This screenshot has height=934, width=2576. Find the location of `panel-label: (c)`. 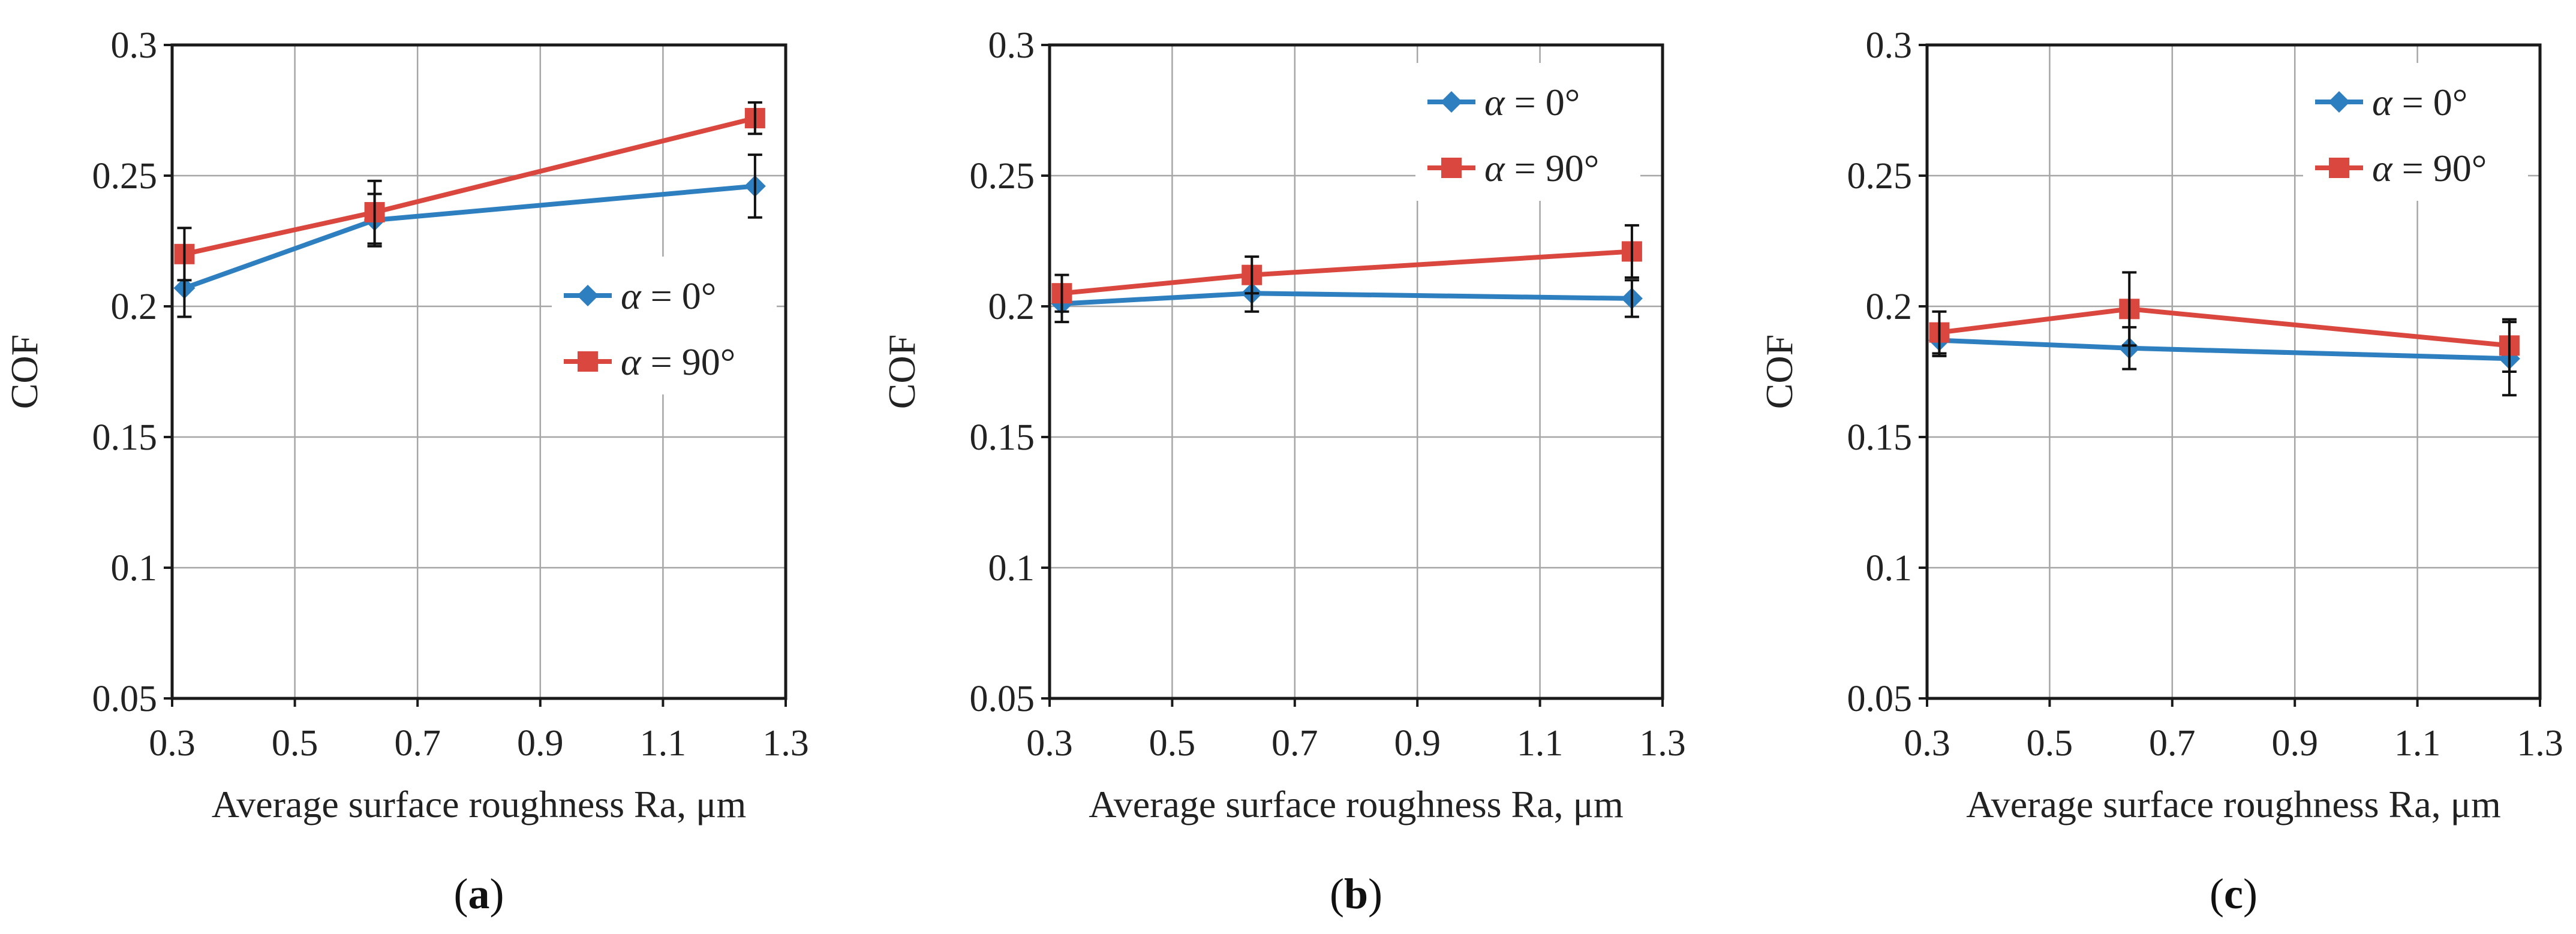

panel-label: (c) is located at coordinates (2234, 894).